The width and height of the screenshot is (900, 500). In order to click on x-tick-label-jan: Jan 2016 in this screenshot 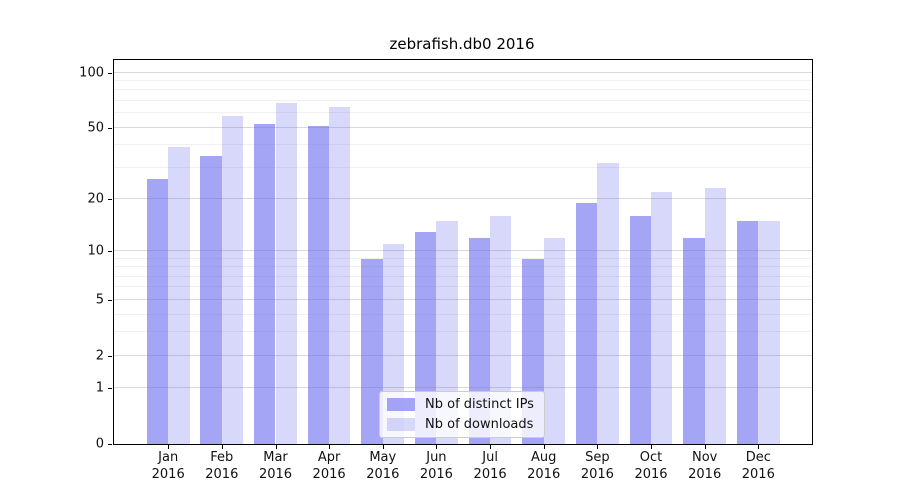, I will do `click(168, 466)`.